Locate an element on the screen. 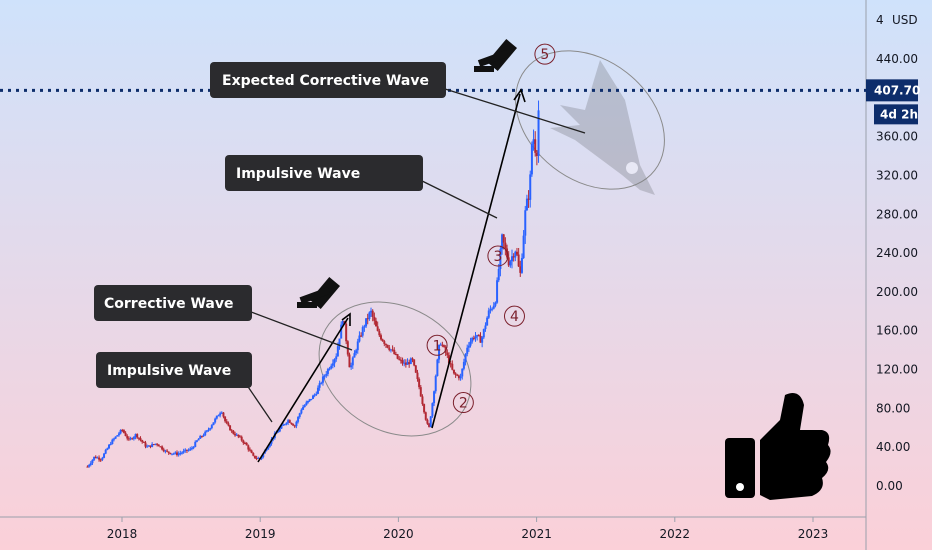 The image size is (932, 550). rocket-icon is located at coordinates (602, 127).